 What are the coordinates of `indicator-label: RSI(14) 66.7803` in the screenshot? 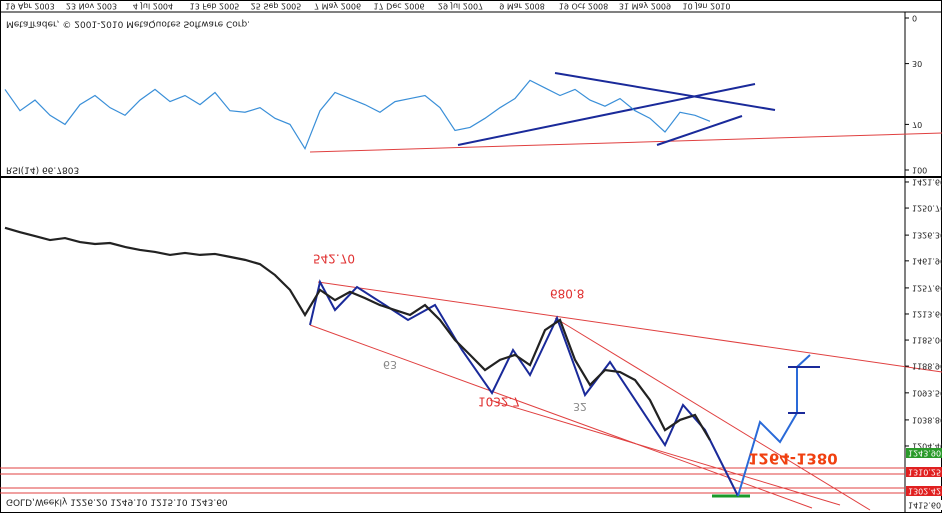 It's located at (42, 170).